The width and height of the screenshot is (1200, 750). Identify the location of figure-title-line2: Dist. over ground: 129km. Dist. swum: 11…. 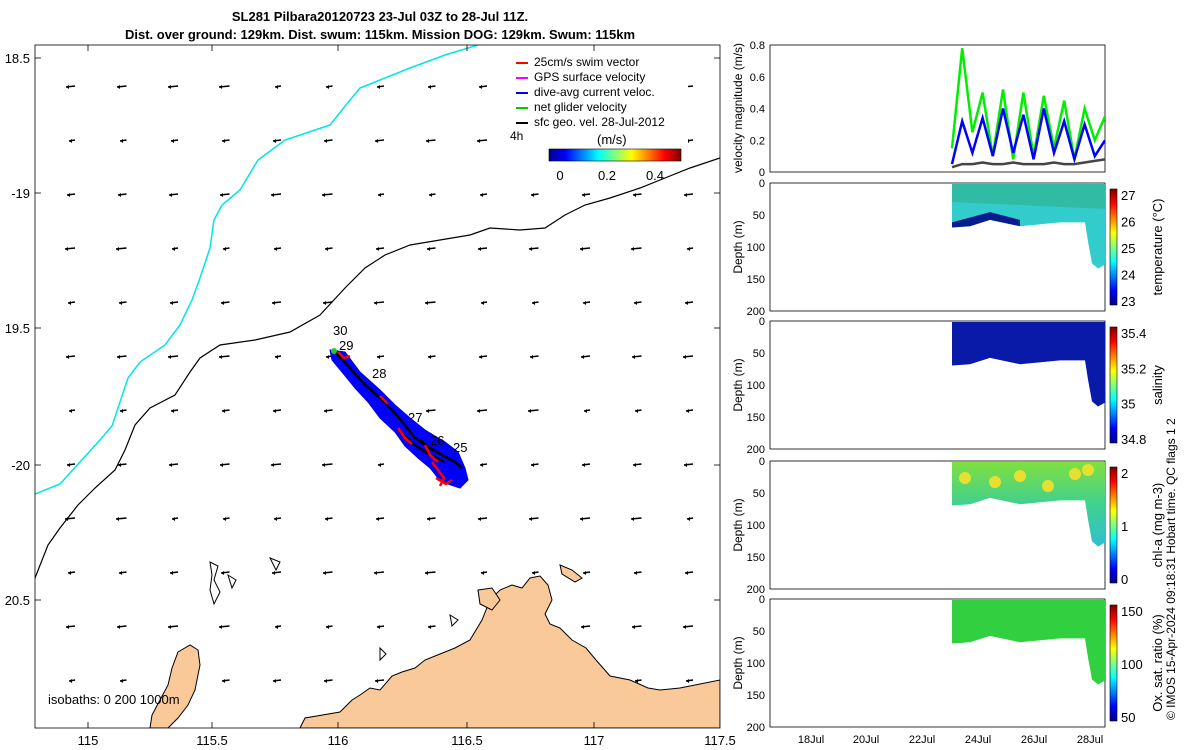
(380, 34).